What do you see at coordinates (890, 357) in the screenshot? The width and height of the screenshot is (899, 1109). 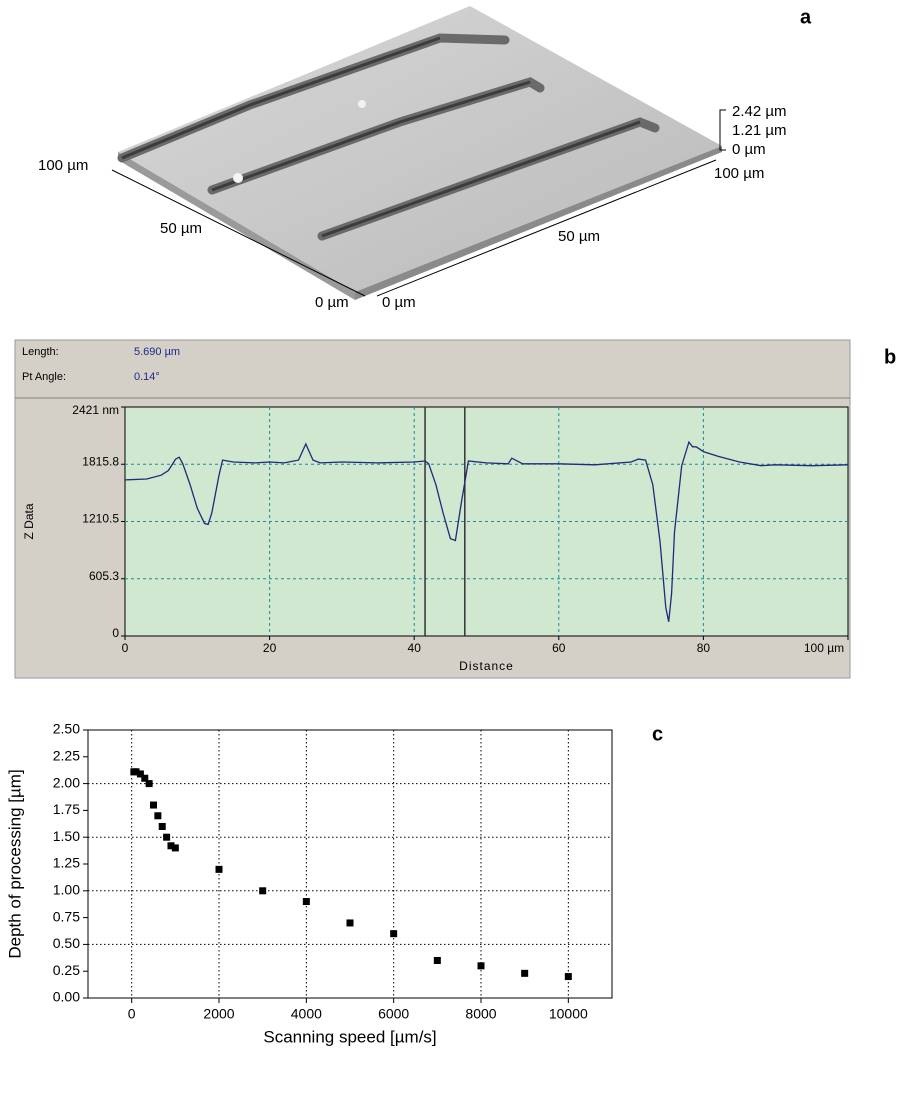 I see `panel-label: b` at bounding box center [890, 357].